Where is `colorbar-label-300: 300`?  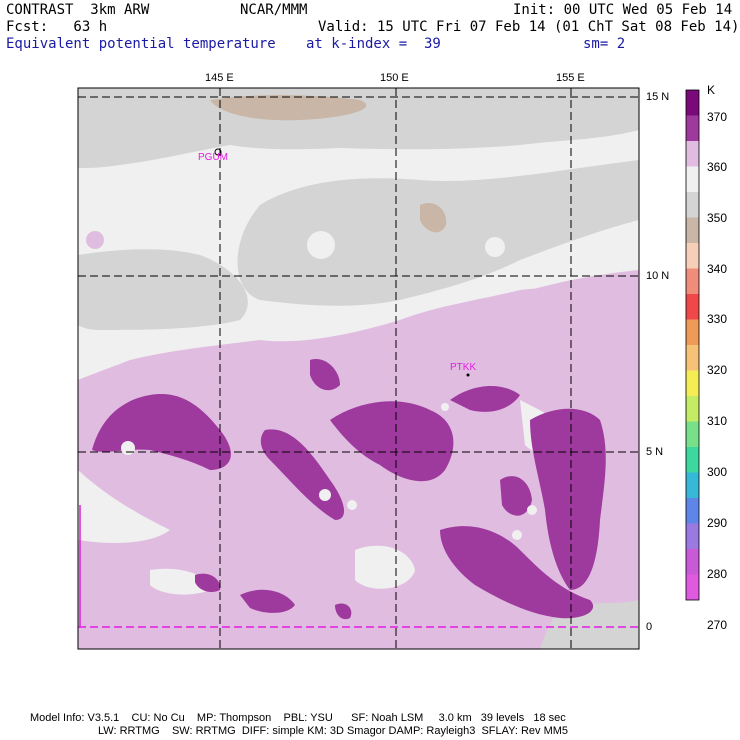
colorbar-label-300: 300 is located at coordinates (717, 472).